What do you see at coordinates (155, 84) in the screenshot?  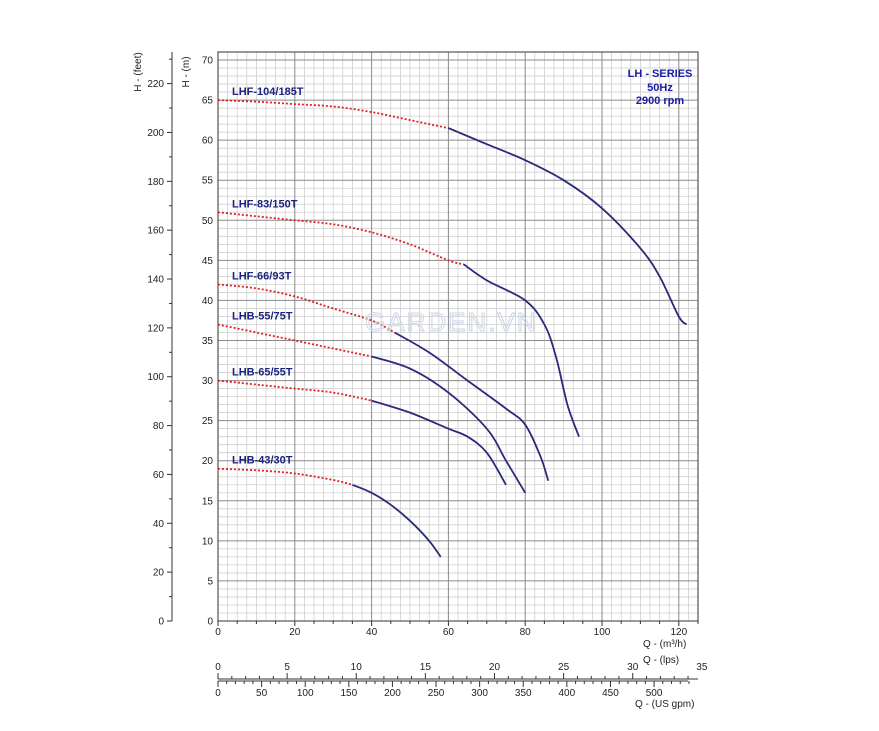 I see `feet-tick-label: 220` at bounding box center [155, 84].